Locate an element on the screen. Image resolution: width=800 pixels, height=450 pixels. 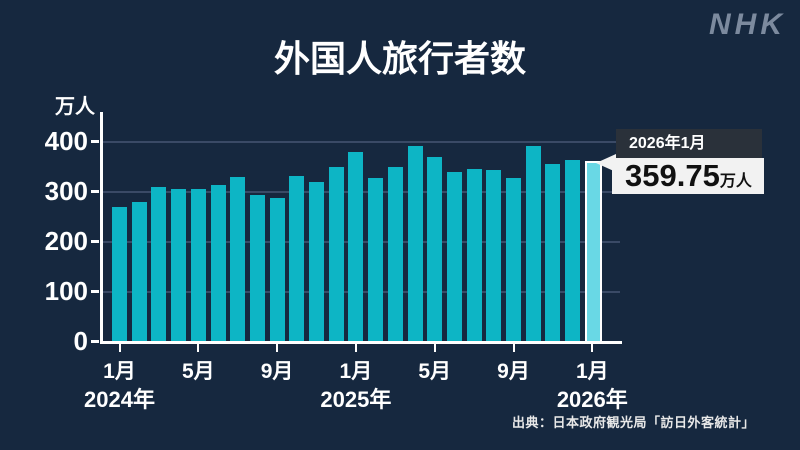
bar-2024年11月 is located at coordinates (316, 261).